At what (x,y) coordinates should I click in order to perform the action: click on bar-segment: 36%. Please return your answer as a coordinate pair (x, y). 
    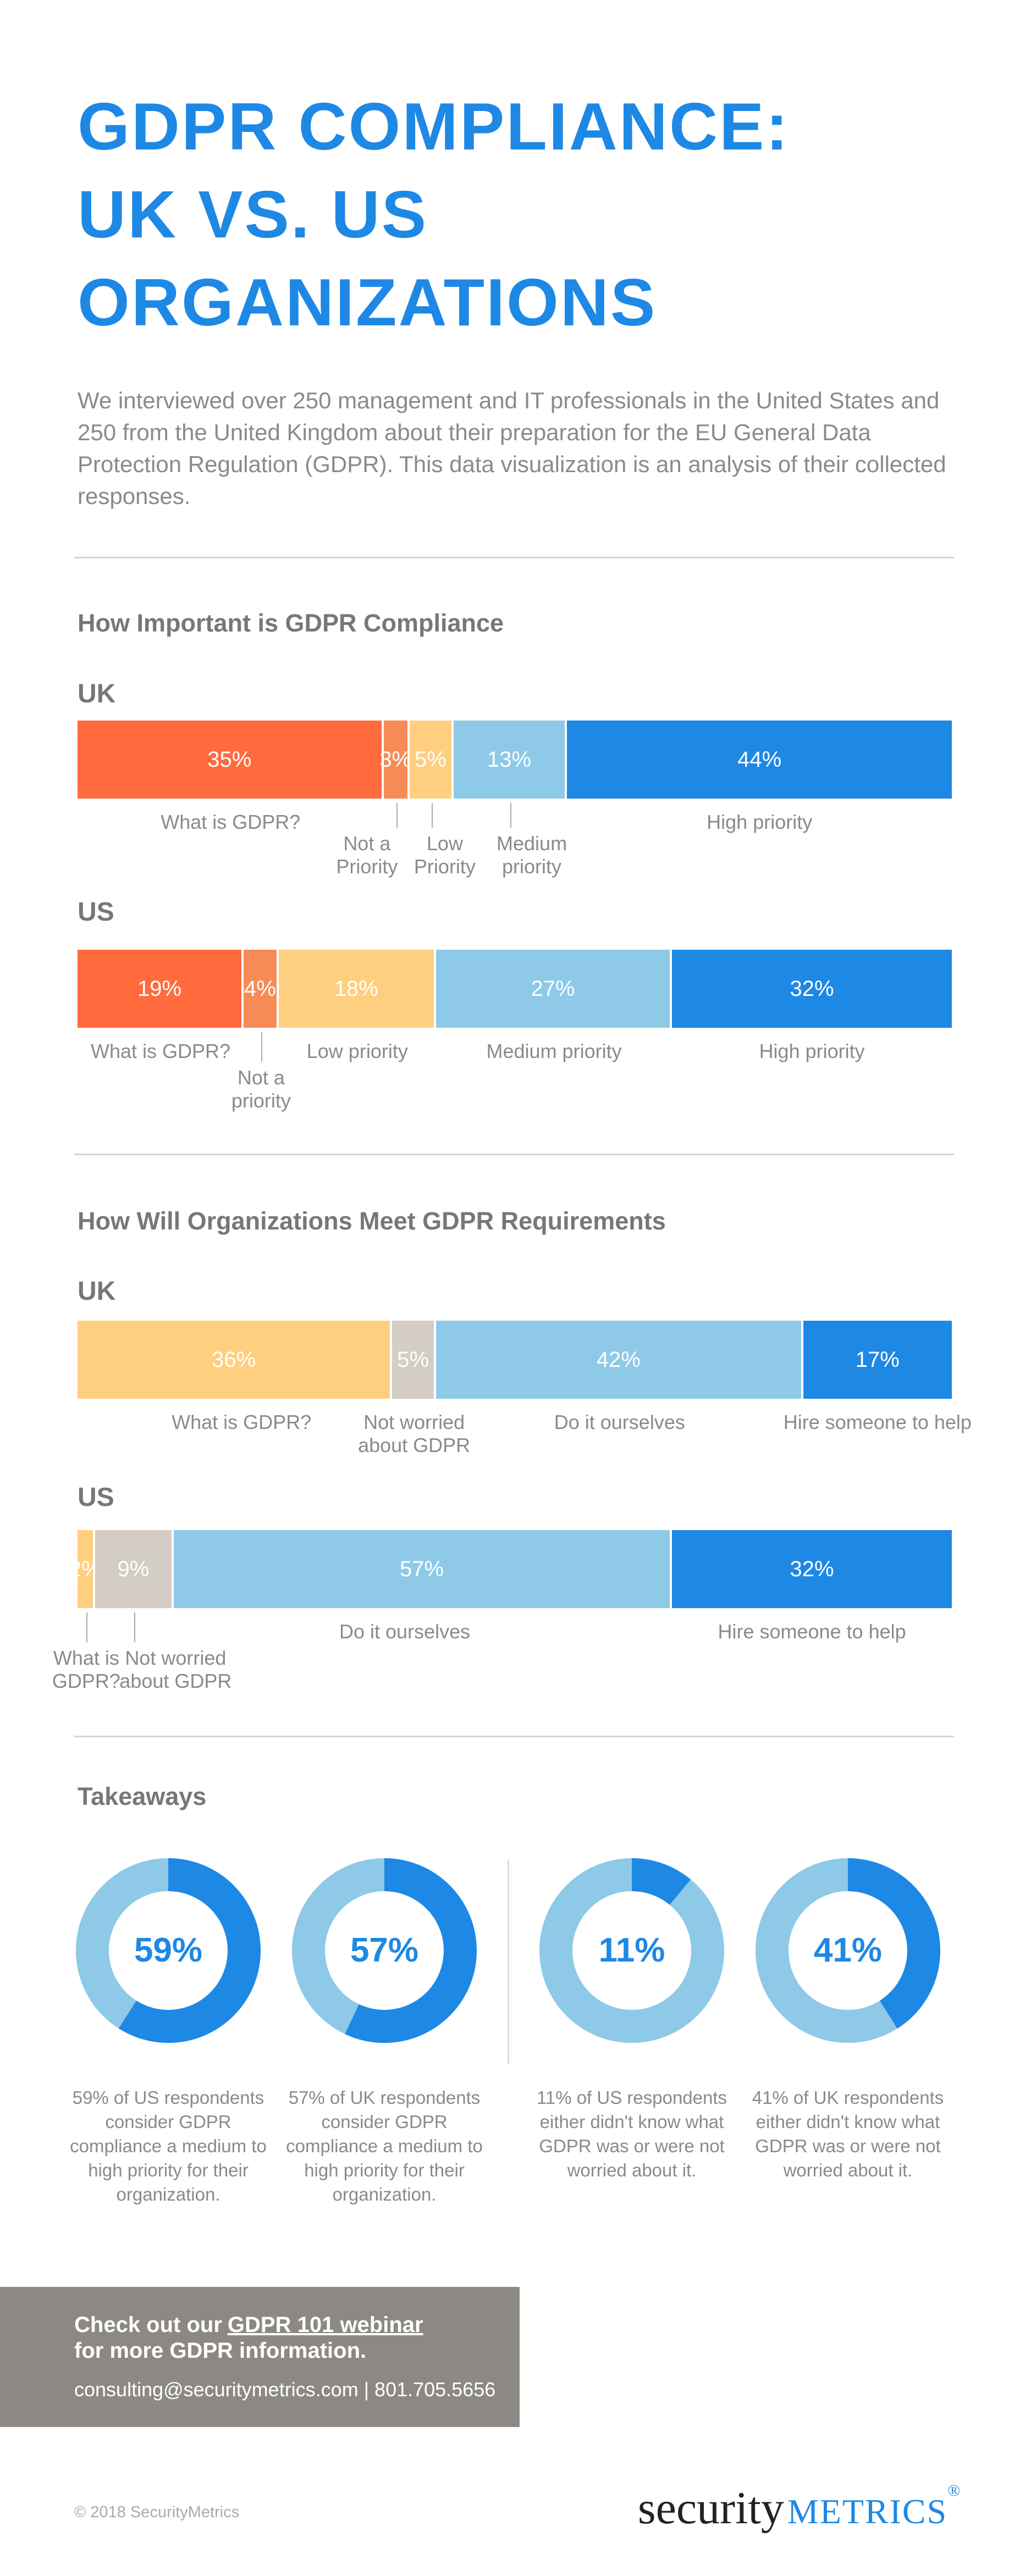
    Looking at the image, I should click on (235, 1360).